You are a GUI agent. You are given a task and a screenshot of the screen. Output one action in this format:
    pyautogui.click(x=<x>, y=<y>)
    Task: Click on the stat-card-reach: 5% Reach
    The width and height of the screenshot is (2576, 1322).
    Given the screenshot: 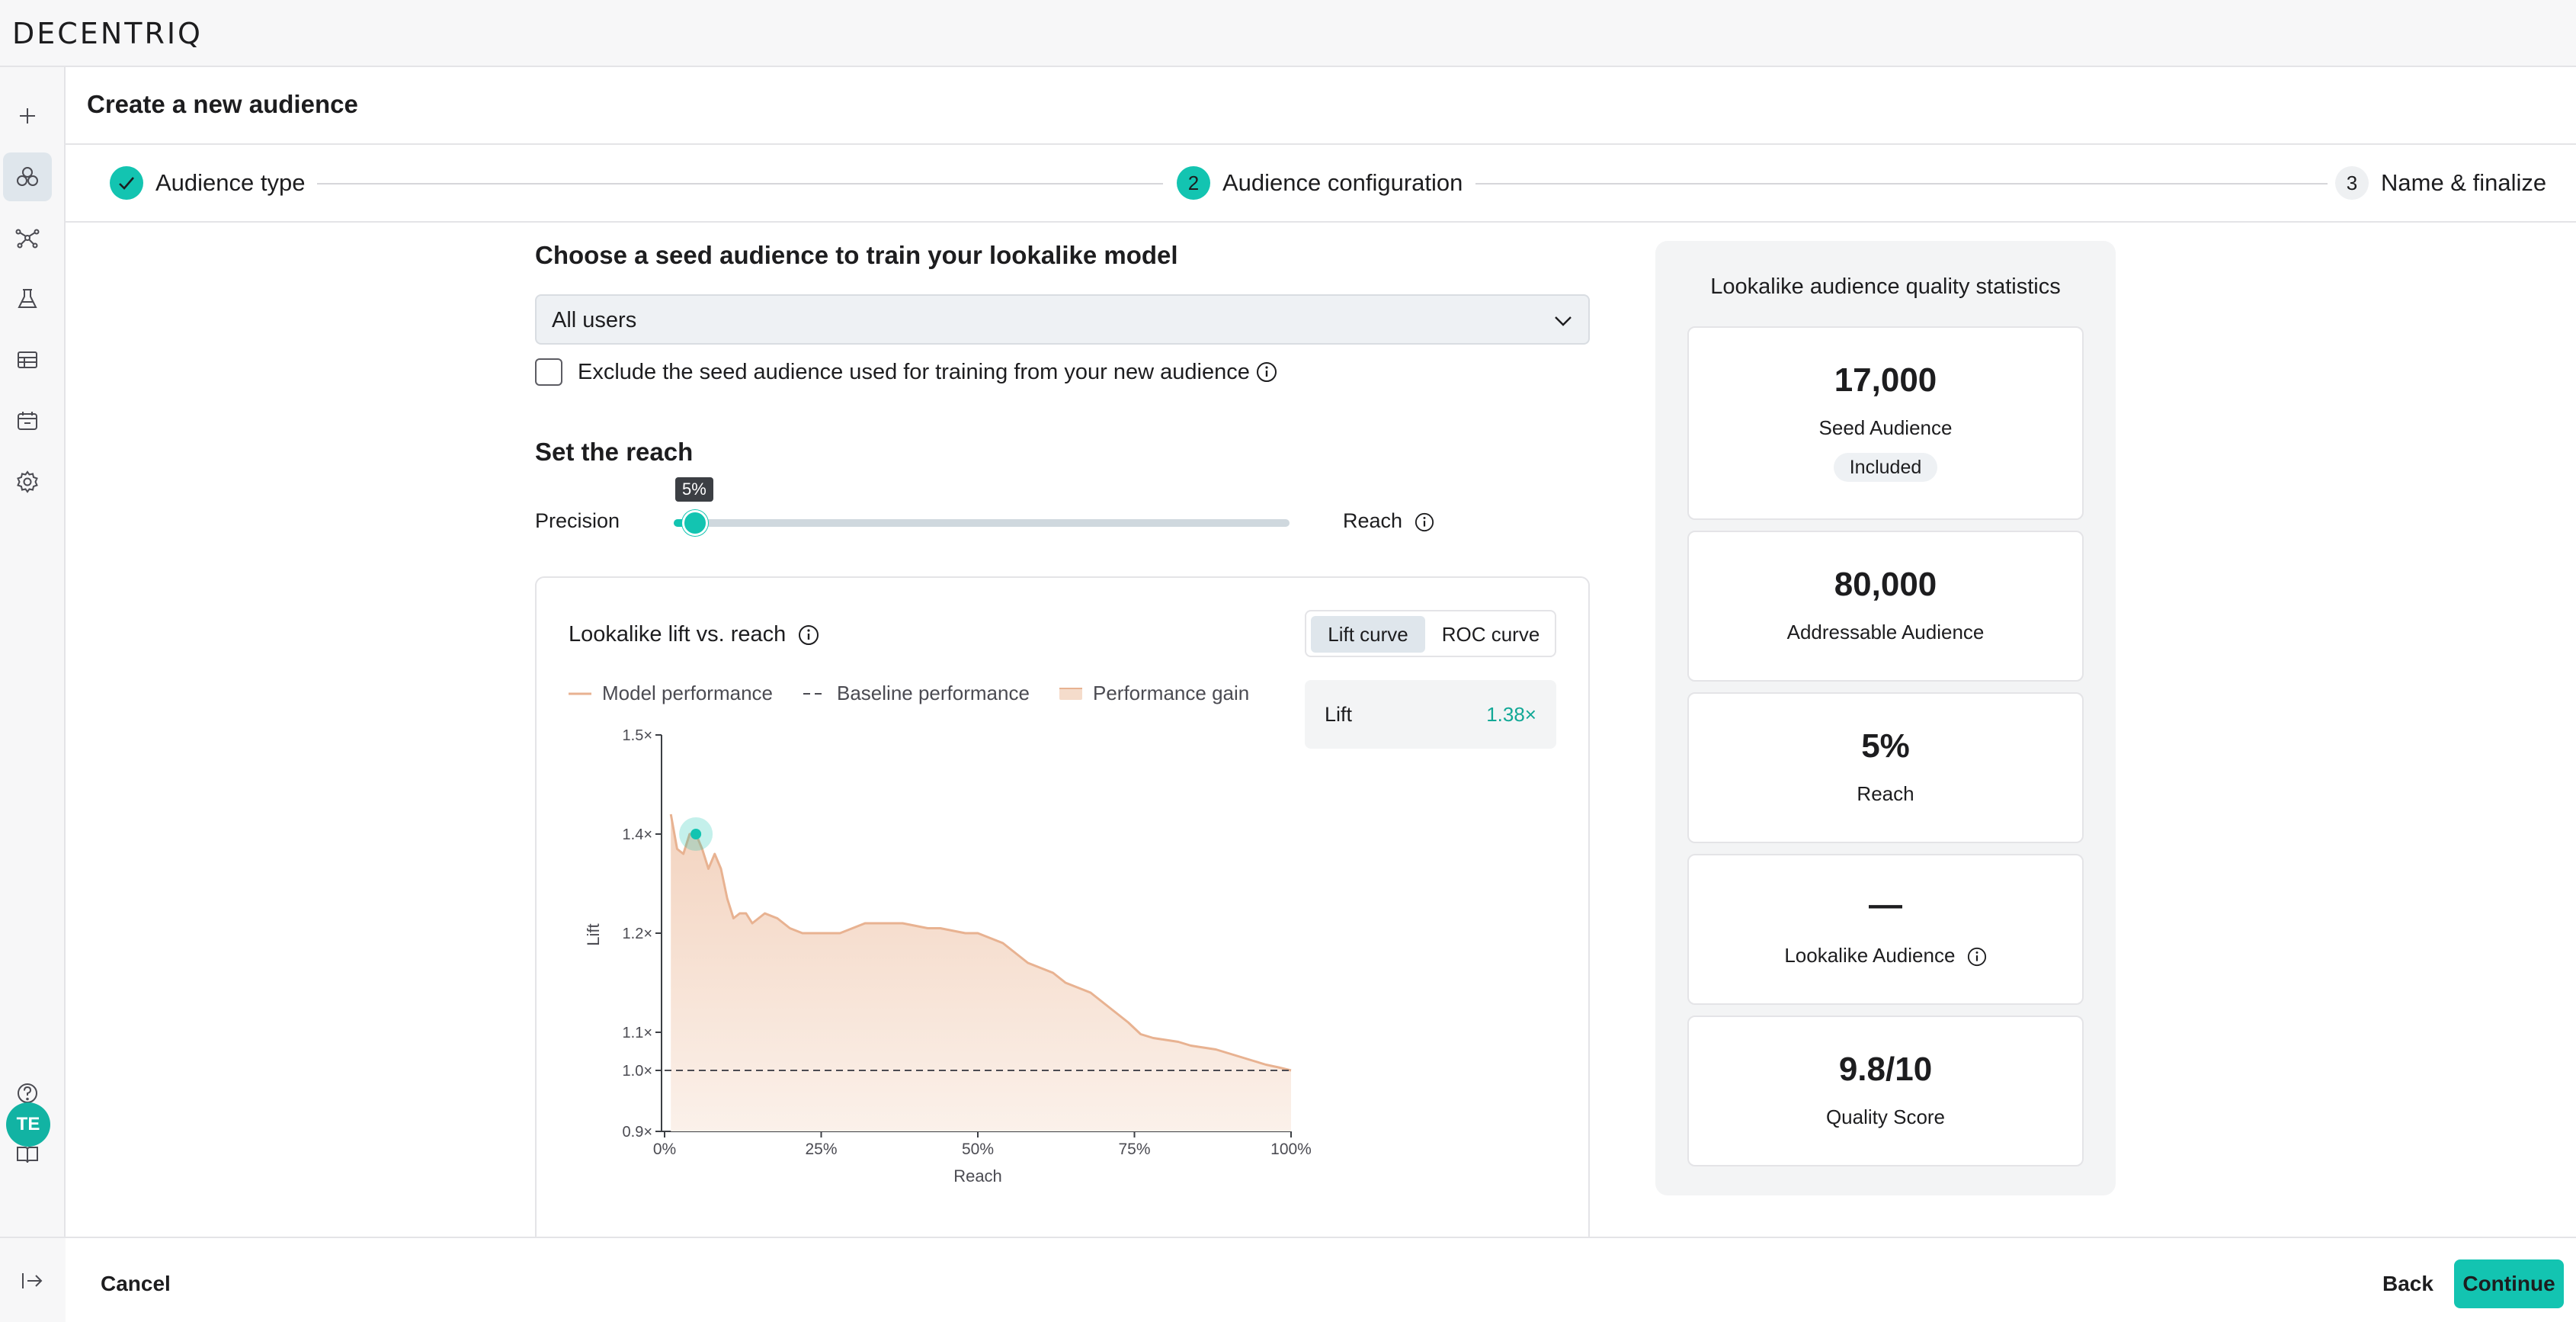 What is the action you would take?
    pyautogui.click(x=1885, y=767)
    